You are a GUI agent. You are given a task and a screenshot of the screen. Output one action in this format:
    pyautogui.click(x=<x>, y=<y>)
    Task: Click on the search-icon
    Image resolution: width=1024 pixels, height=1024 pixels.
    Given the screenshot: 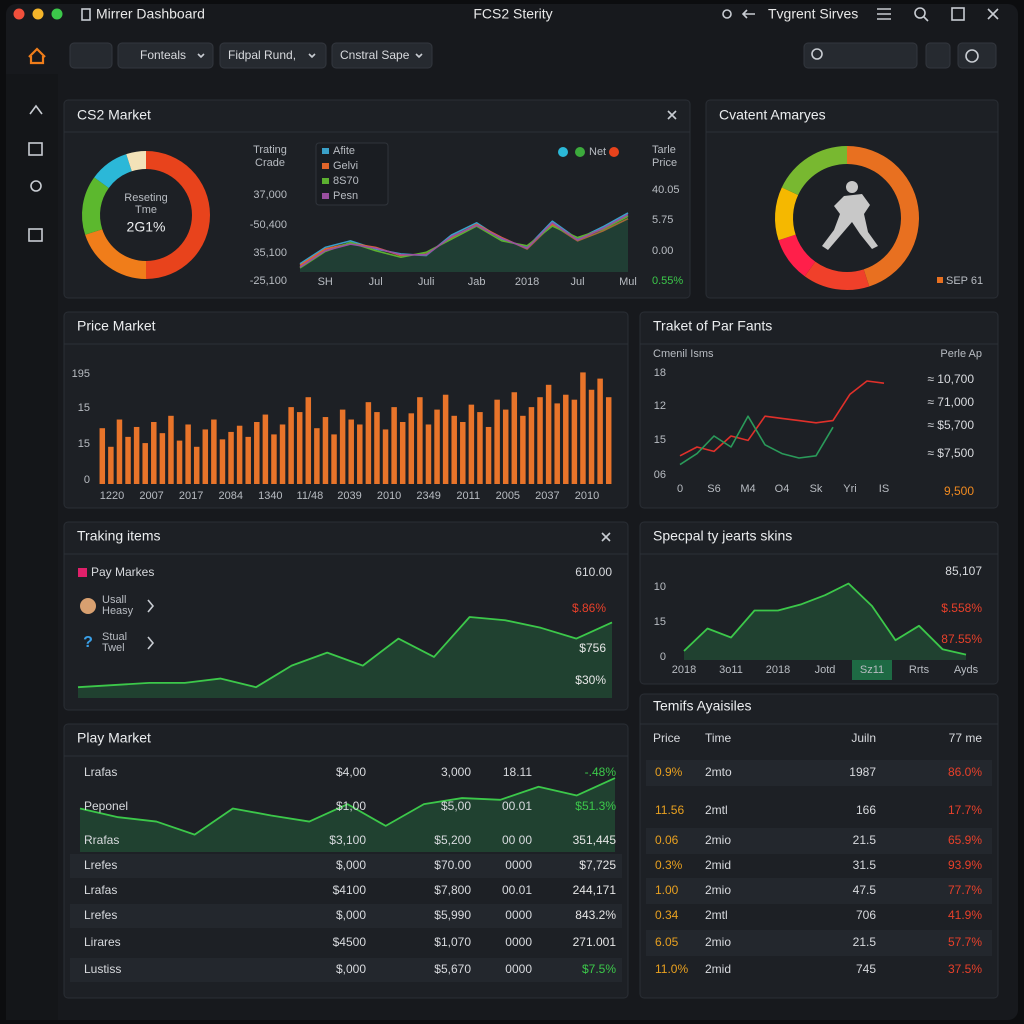 What is the action you would take?
    pyautogui.click(x=920, y=13)
    